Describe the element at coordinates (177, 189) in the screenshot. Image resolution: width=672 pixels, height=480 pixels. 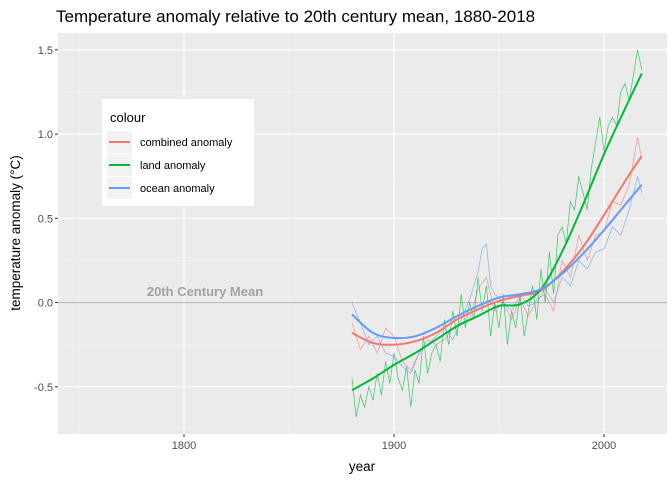
I see `legend-label: ocean anomaly` at that location.